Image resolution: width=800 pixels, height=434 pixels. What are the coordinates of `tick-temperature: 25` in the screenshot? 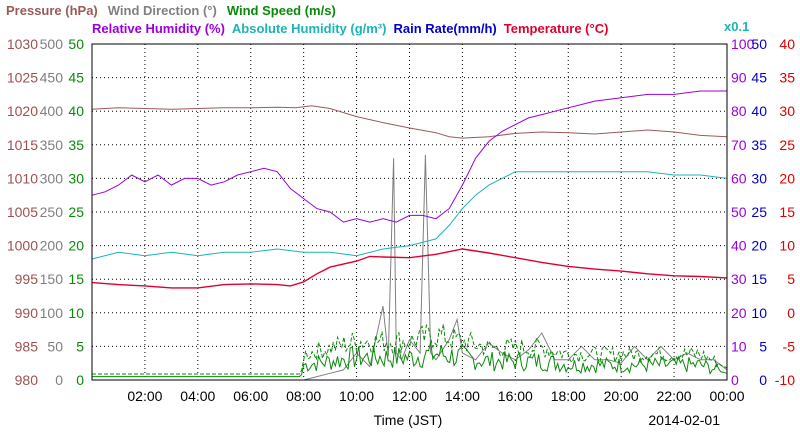 It's located at (787, 145).